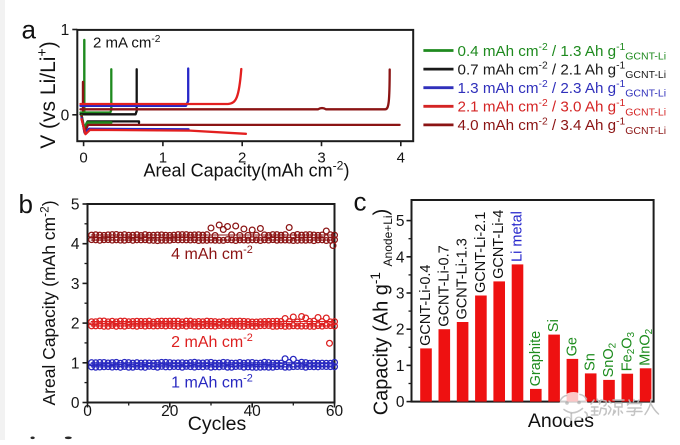  Describe the element at coordinates (591, 362) in the screenshot. I see `svg-text: Sn` at that location.